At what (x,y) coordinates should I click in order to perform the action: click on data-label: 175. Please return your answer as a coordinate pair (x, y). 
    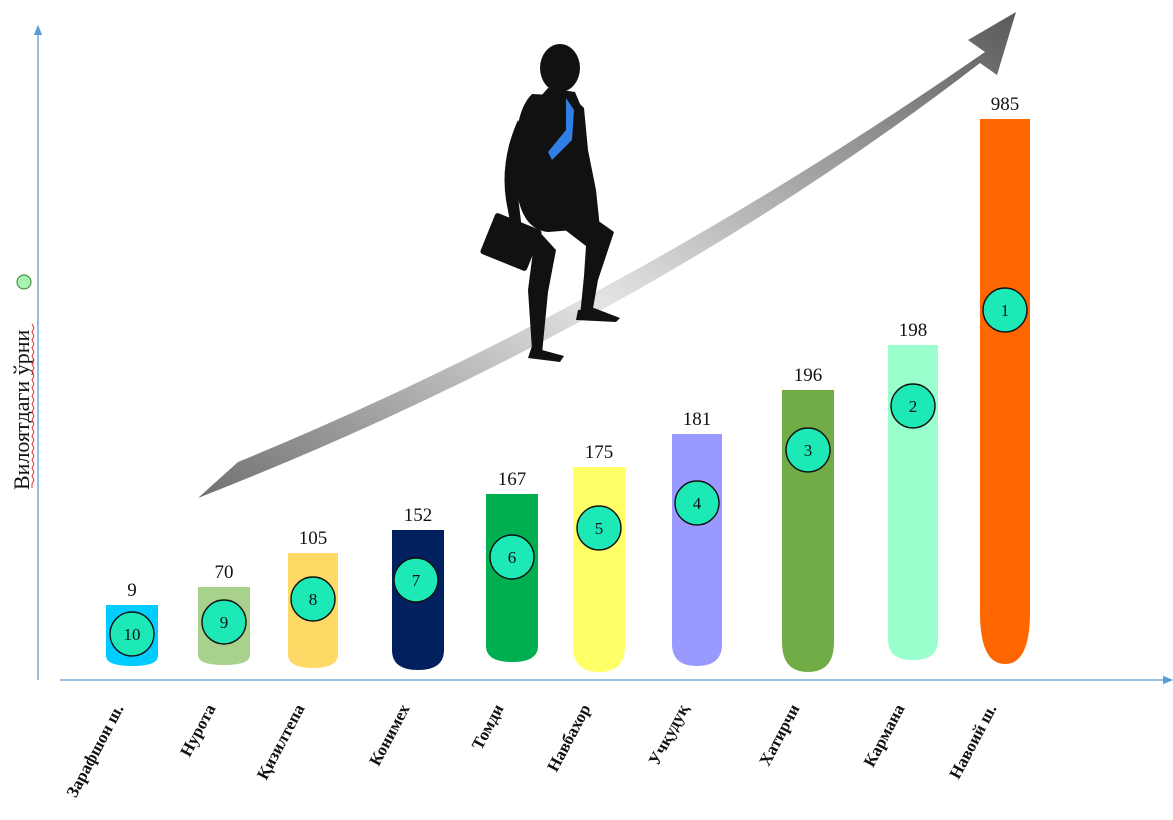
    Looking at the image, I should click on (599, 452).